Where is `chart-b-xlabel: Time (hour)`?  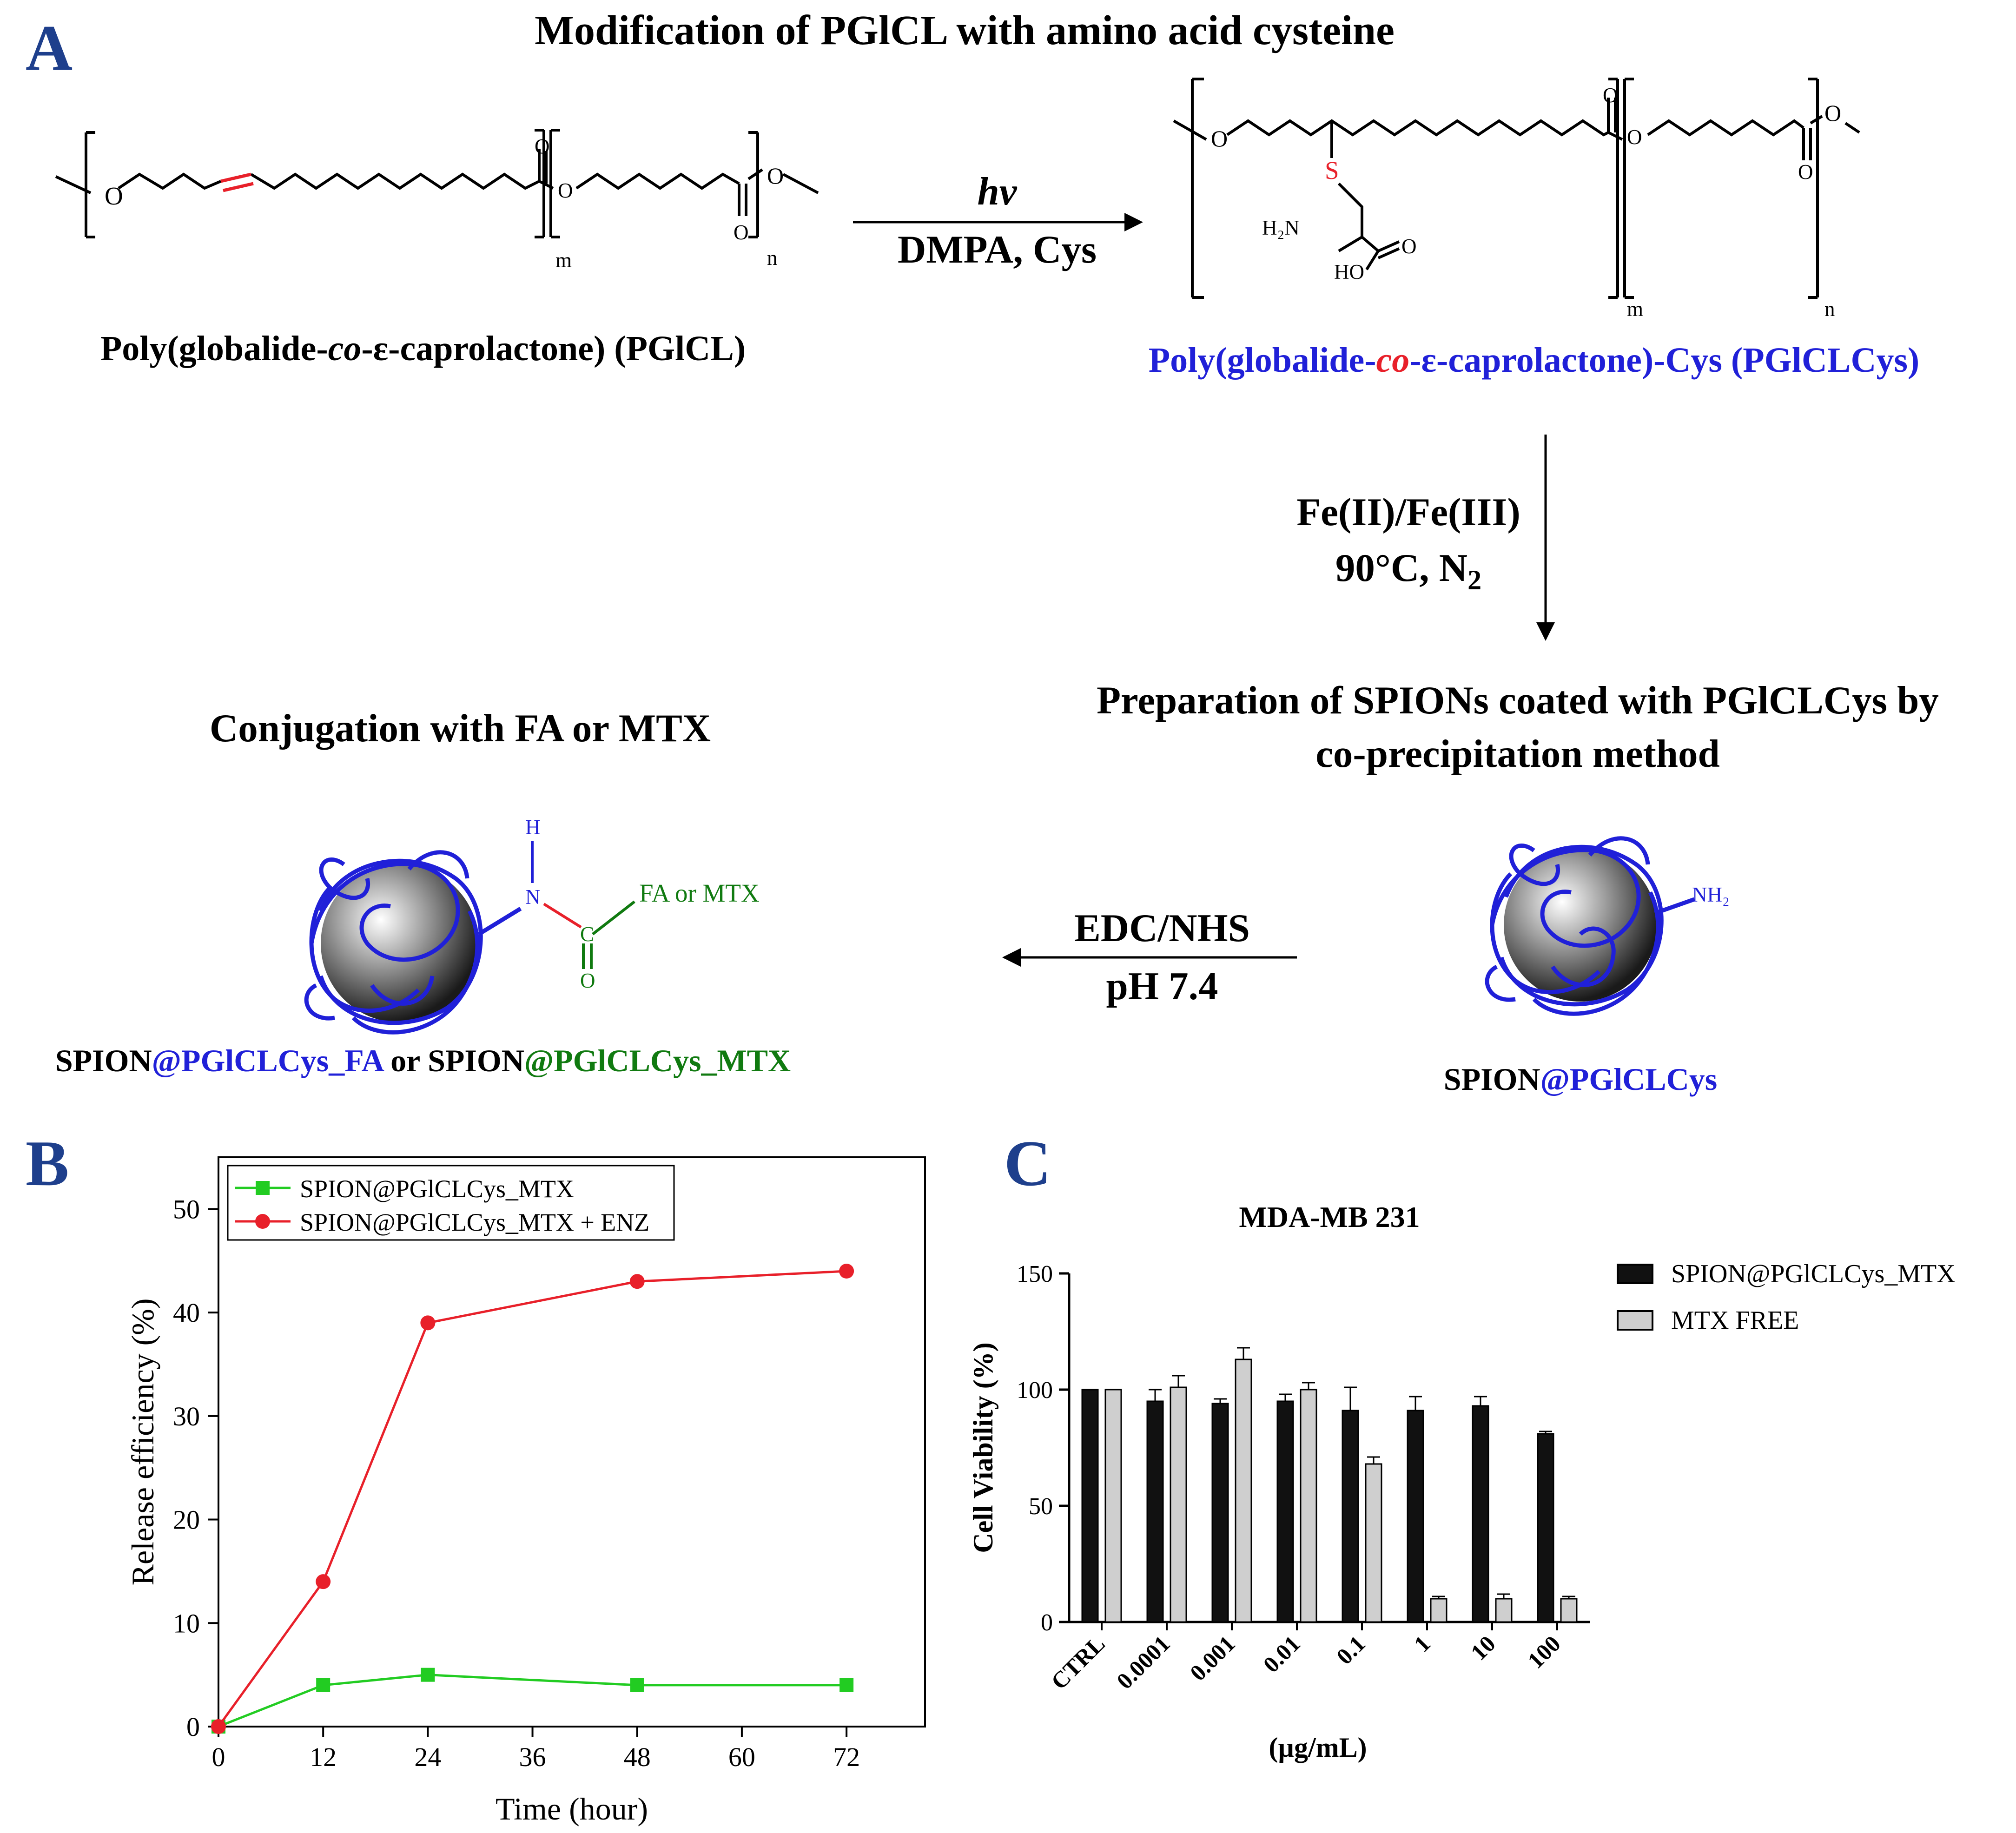 chart-b-xlabel: Time (hour) is located at coordinates (572, 1808).